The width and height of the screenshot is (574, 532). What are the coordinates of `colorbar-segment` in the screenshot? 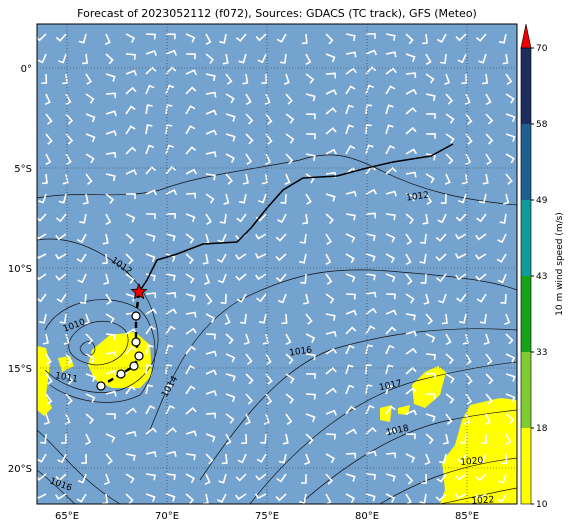 It's located at (526, 86).